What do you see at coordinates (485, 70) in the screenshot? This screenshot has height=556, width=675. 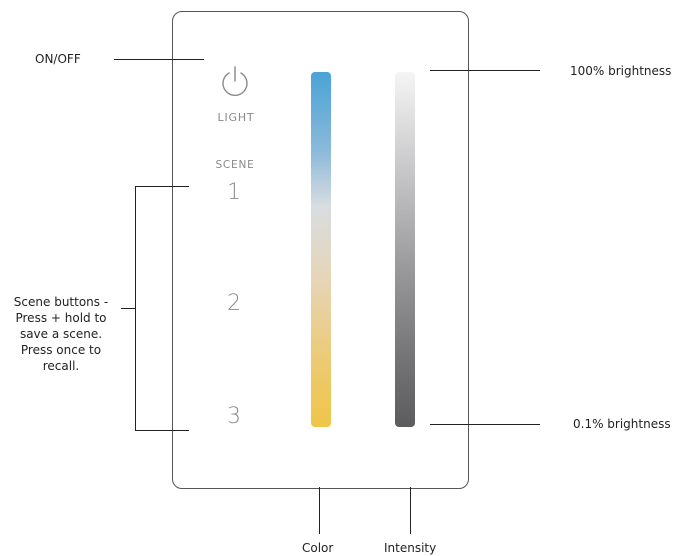 I see `brightness-max-leader` at bounding box center [485, 70].